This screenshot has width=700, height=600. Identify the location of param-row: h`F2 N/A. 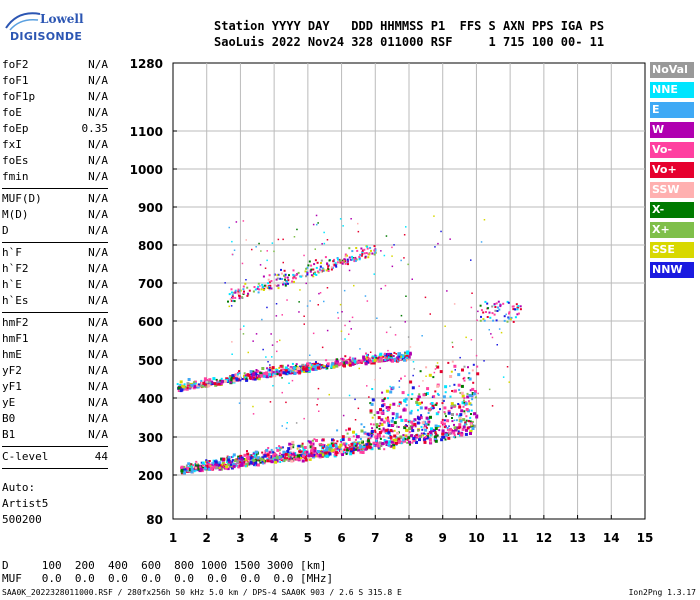
(55, 270).